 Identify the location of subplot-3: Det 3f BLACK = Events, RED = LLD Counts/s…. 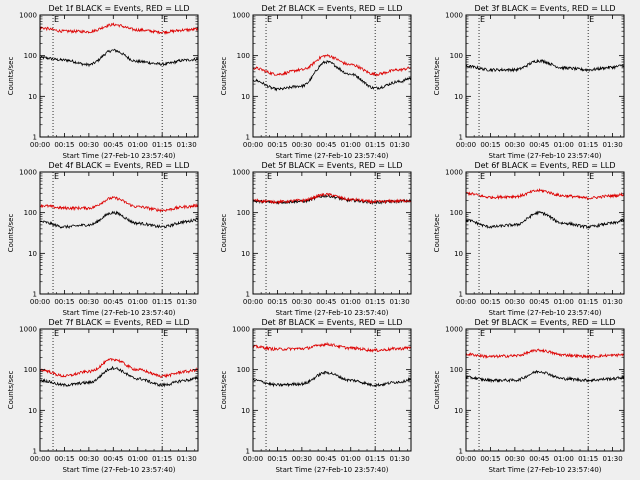
(529, 82).